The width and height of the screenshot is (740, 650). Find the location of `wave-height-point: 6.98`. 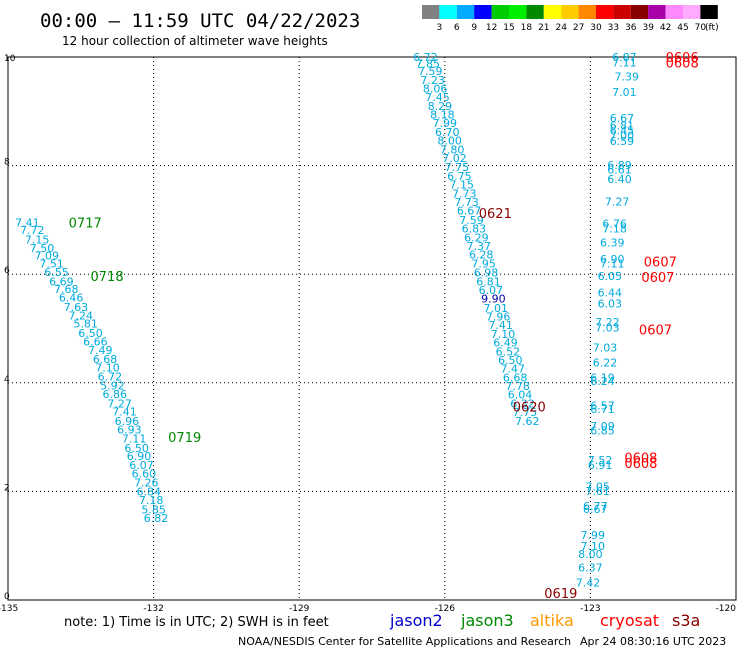

wave-height-point: 6.98 is located at coordinates (486, 273).